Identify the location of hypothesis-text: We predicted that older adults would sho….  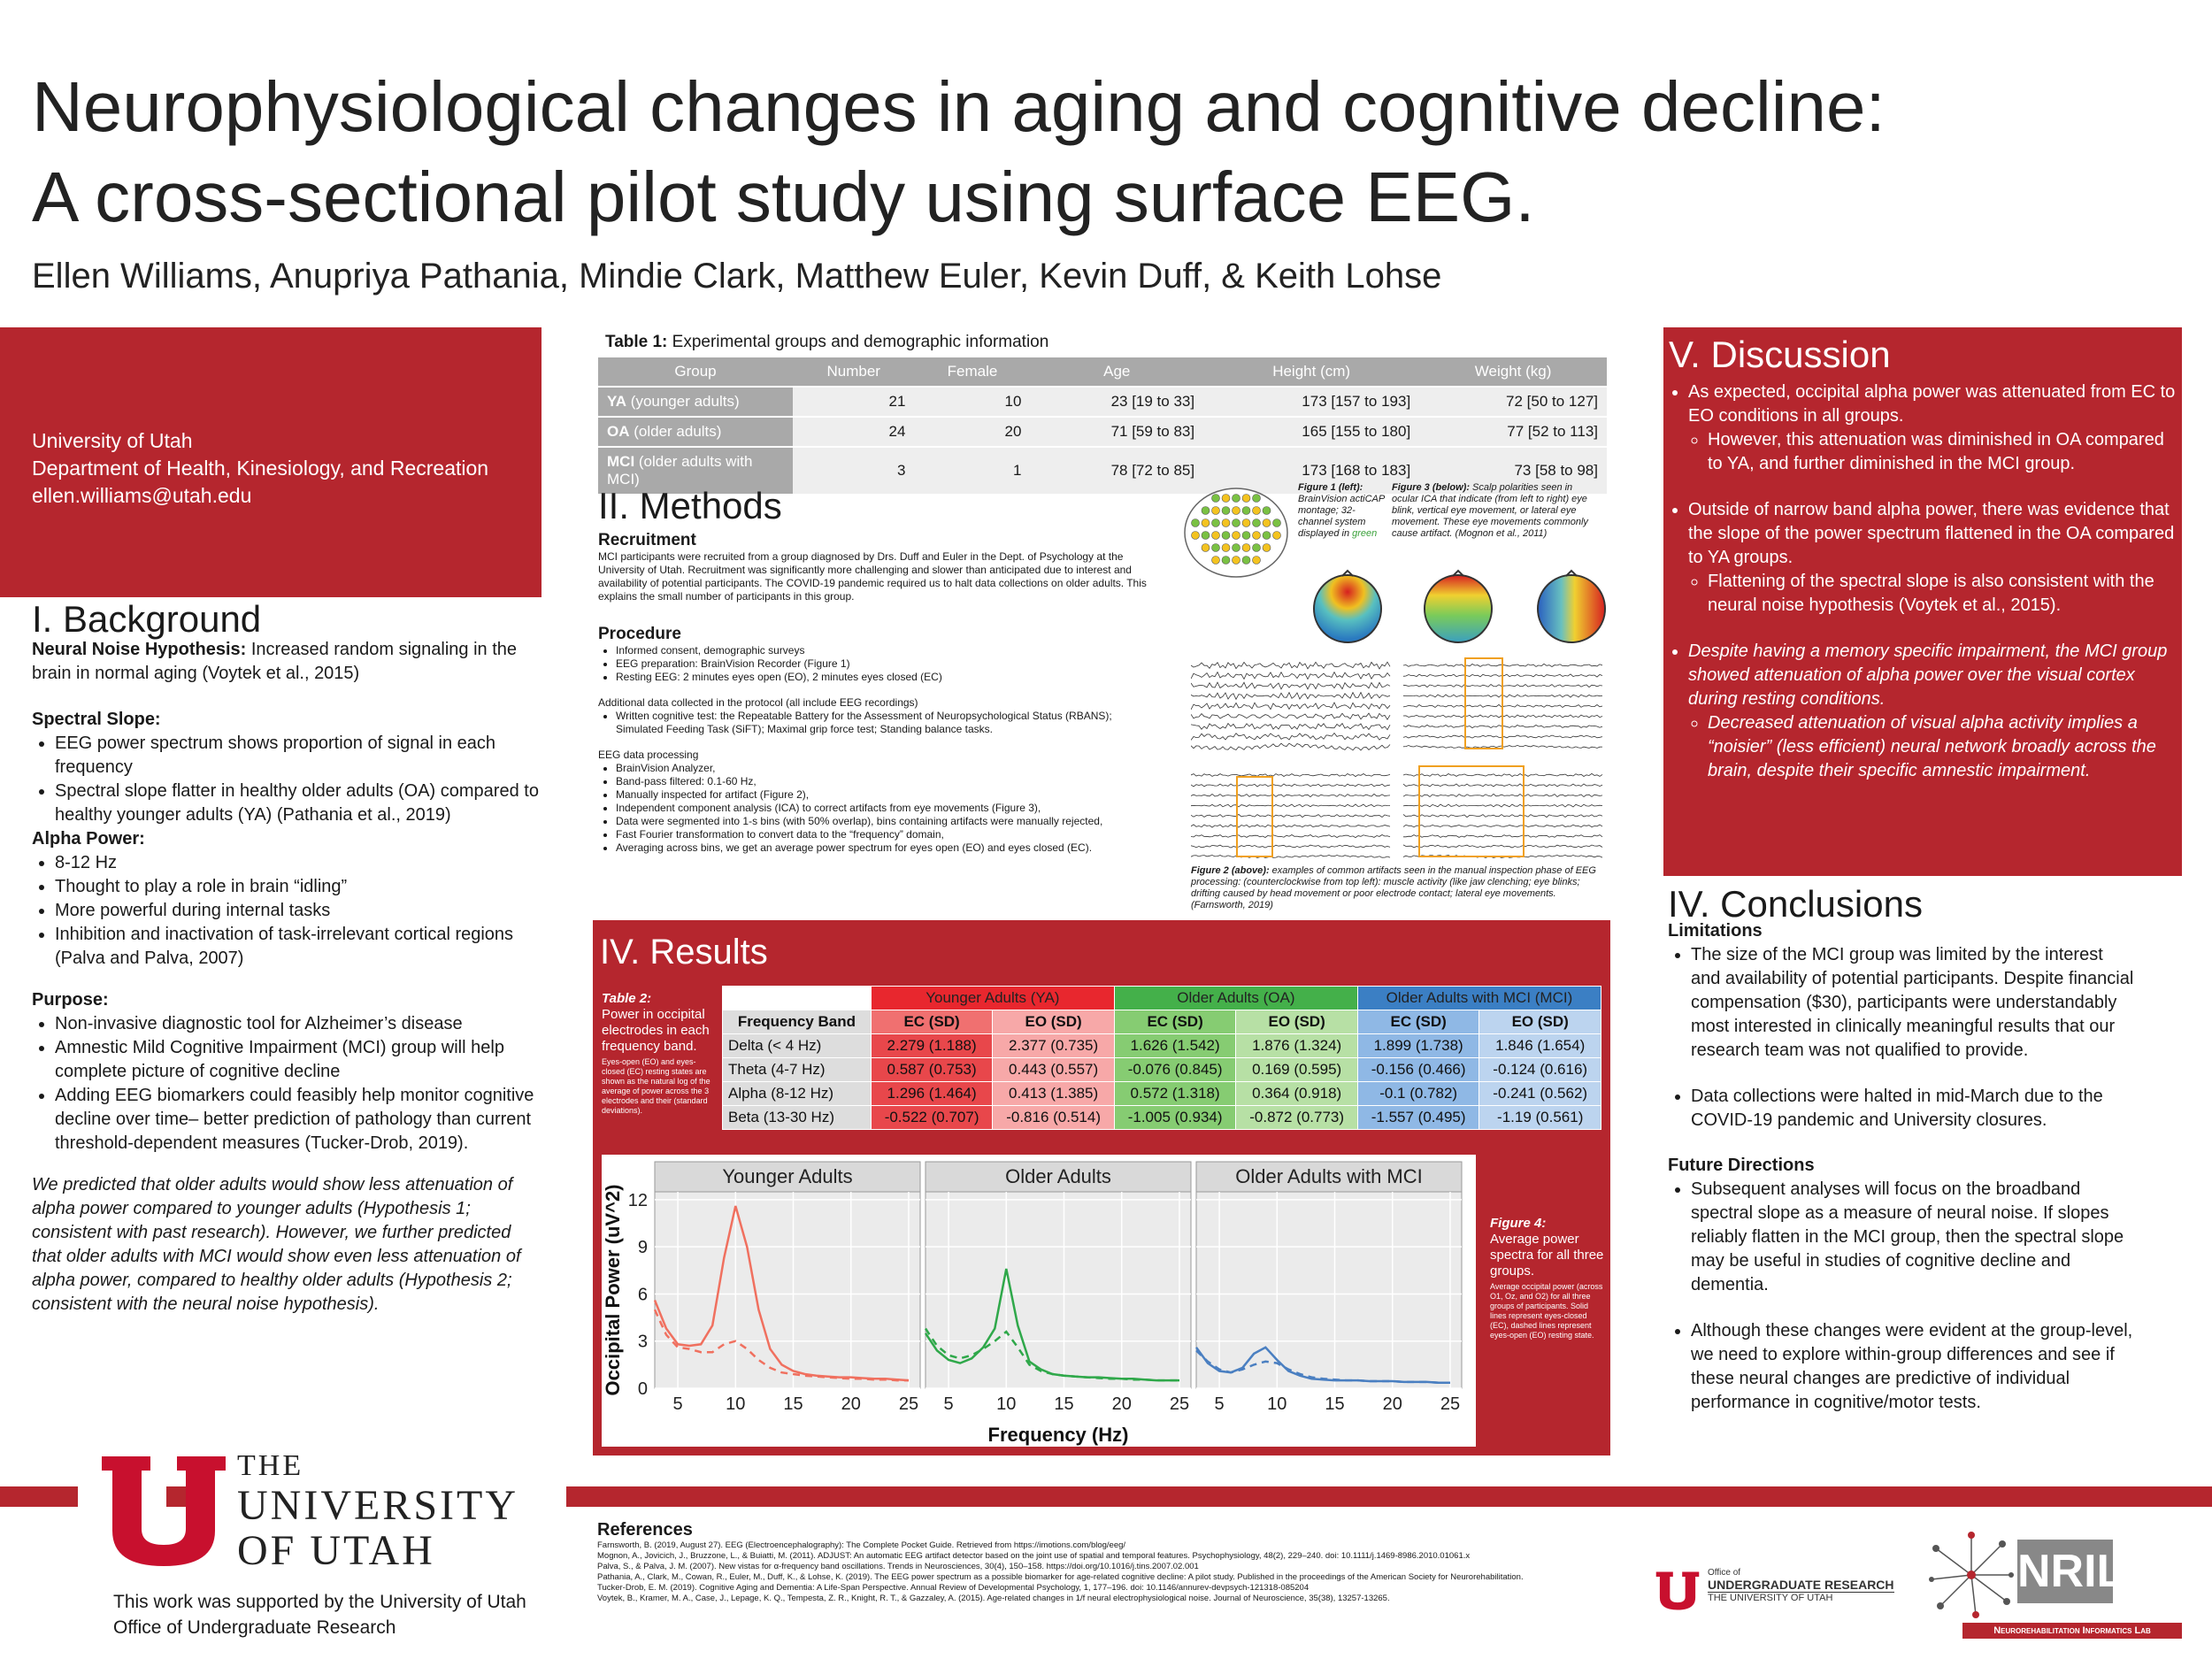
(276, 1245).